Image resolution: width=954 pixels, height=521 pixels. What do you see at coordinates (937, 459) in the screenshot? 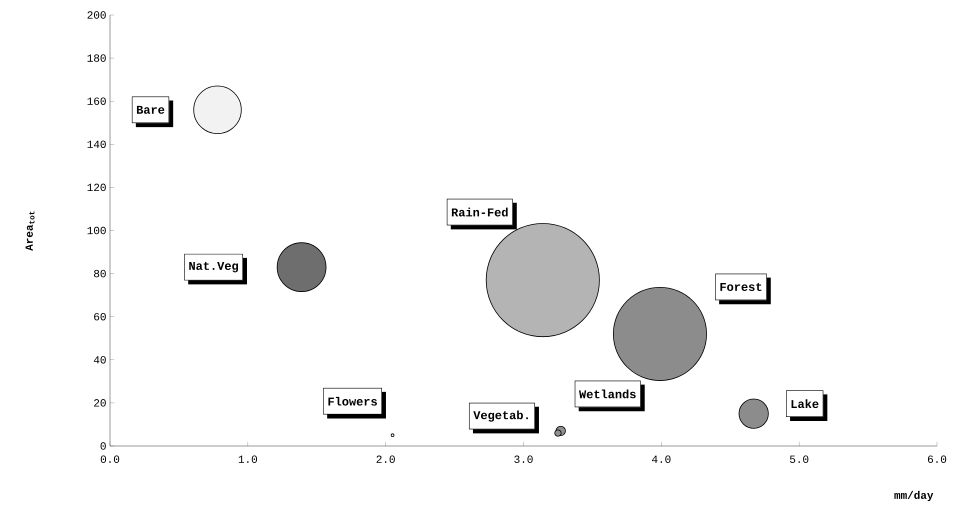
I see `x-tick-label: 6.0` at bounding box center [937, 459].